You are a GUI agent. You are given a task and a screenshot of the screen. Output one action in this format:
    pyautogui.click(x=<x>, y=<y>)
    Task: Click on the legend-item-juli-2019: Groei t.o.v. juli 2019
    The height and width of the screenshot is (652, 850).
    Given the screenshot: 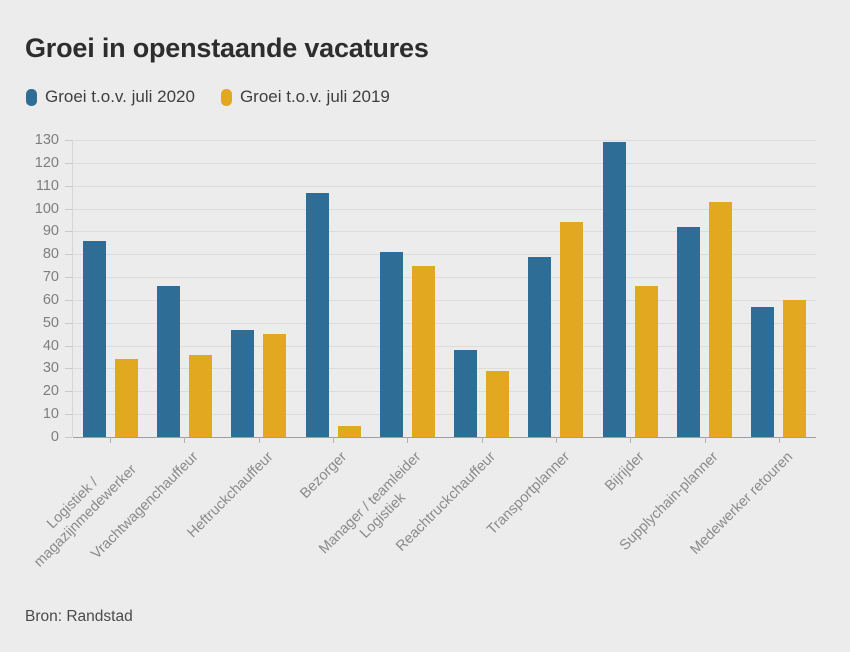 What is the action you would take?
    pyautogui.click(x=305, y=97)
    